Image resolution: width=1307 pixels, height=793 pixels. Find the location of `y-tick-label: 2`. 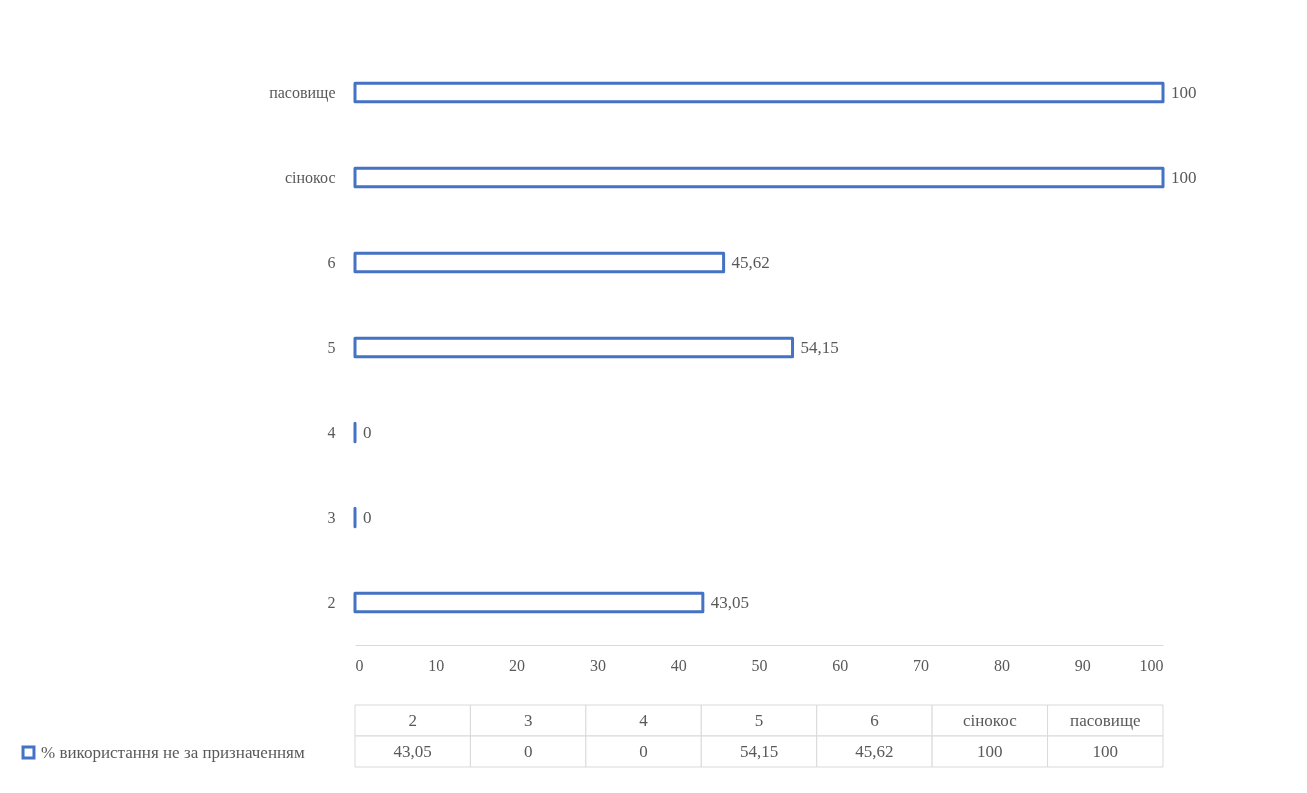

y-tick-label: 2 is located at coordinates (331, 602).